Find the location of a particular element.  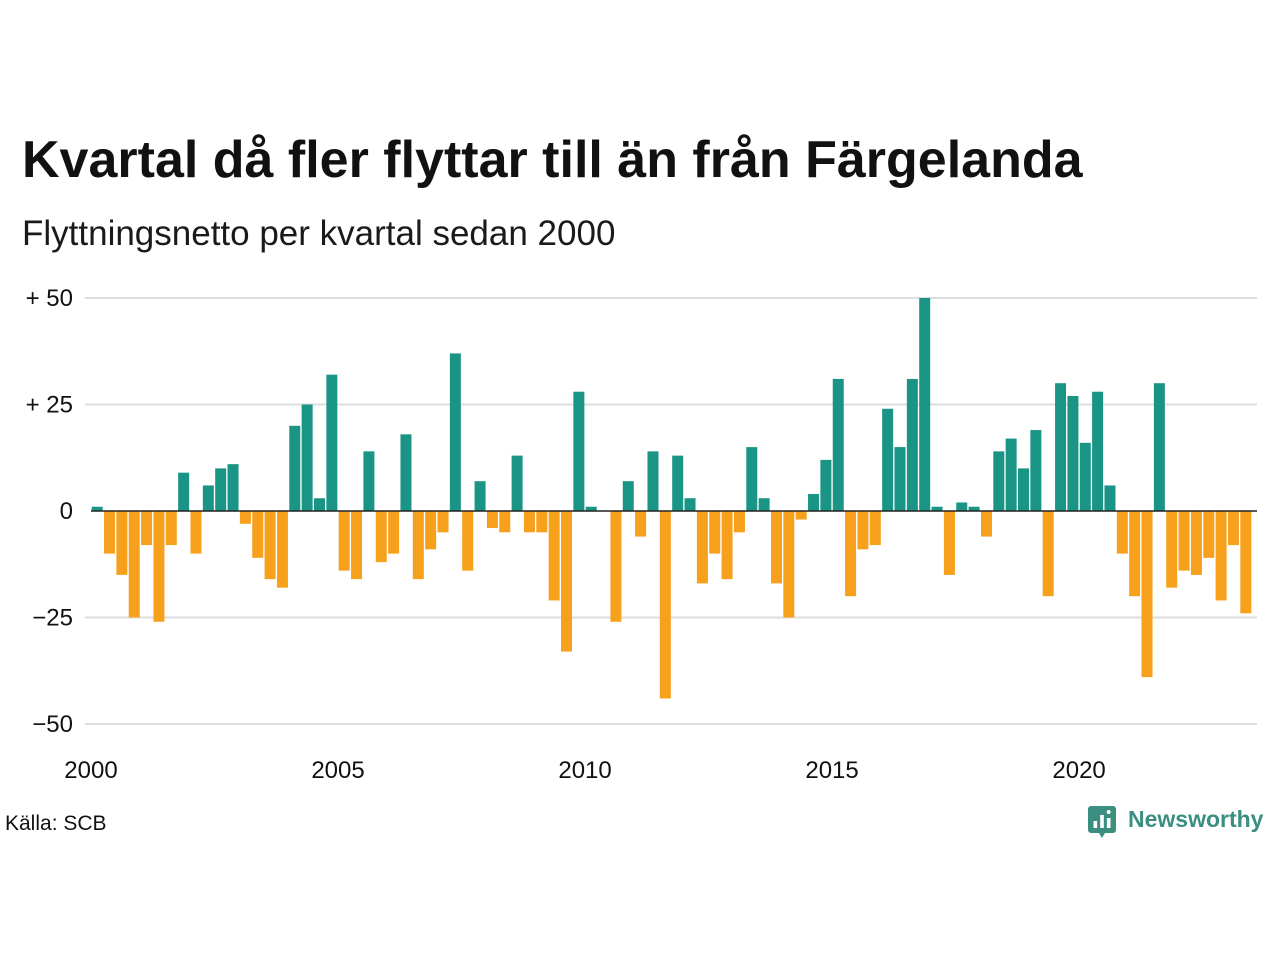

chart-subtitle: Flyttningsnetto per kvartal sedan 2000 is located at coordinates (319, 233).